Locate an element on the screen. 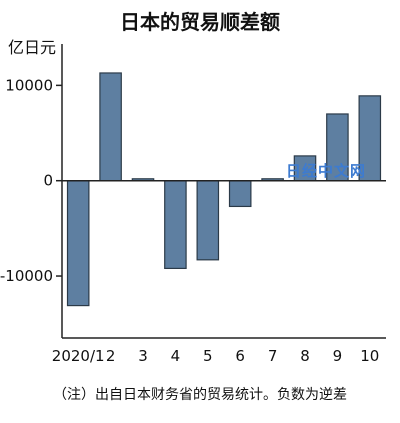 The width and height of the screenshot is (400, 423). y-tick-label: 10000 is located at coordinates (29, 85).